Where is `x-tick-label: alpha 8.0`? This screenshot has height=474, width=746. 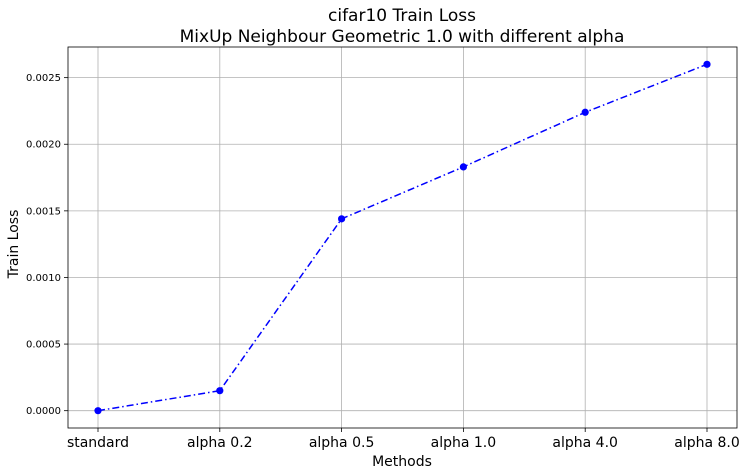 x-tick-label: alpha 8.0 is located at coordinates (707, 443).